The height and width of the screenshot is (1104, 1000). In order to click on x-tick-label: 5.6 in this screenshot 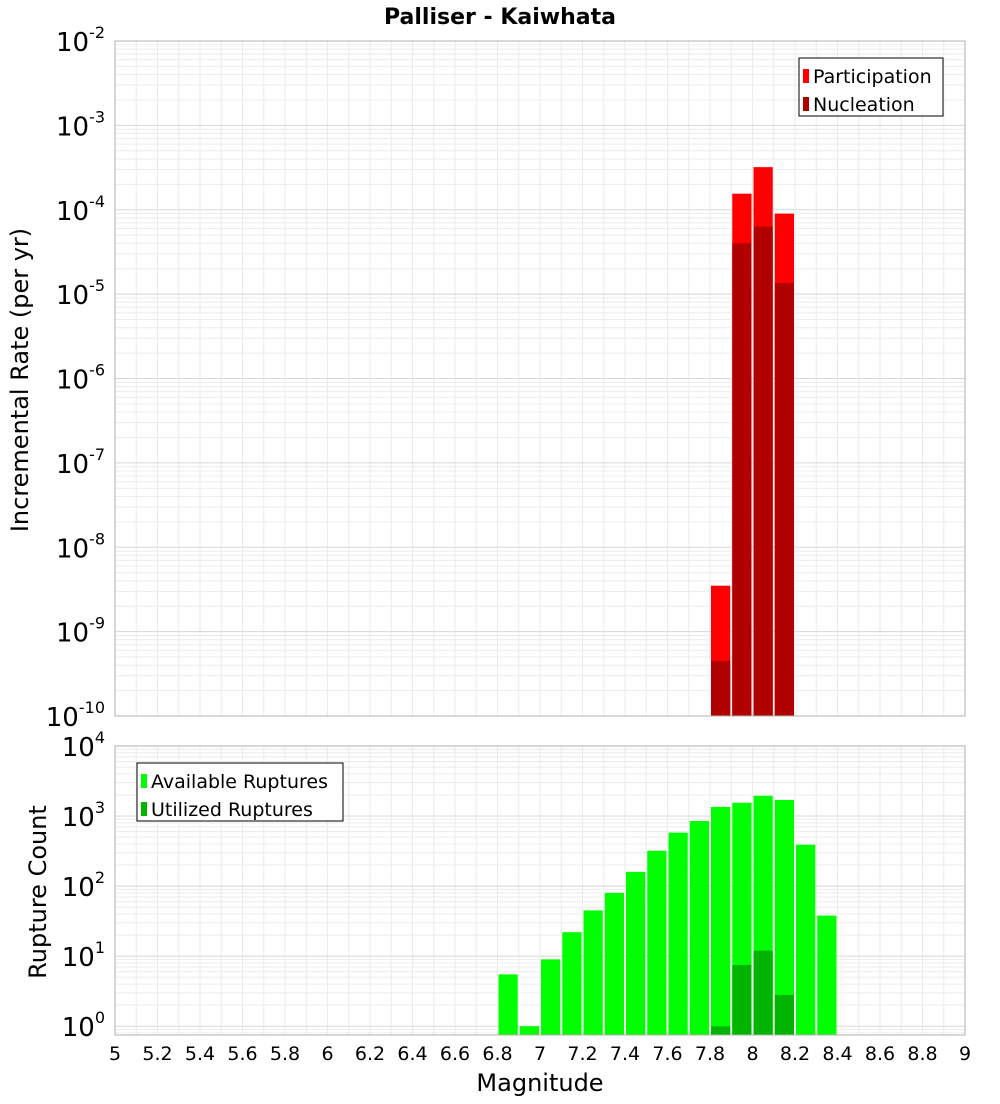, I will do `click(242, 1054)`.